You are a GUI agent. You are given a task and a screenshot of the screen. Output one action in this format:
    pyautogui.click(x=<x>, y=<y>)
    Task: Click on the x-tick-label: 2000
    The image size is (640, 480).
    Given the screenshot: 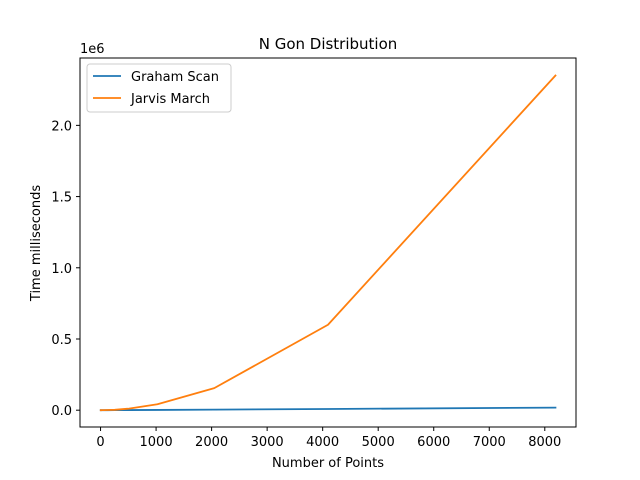 What is the action you would take?
    pyautogui.click(x=211, y=442)
    